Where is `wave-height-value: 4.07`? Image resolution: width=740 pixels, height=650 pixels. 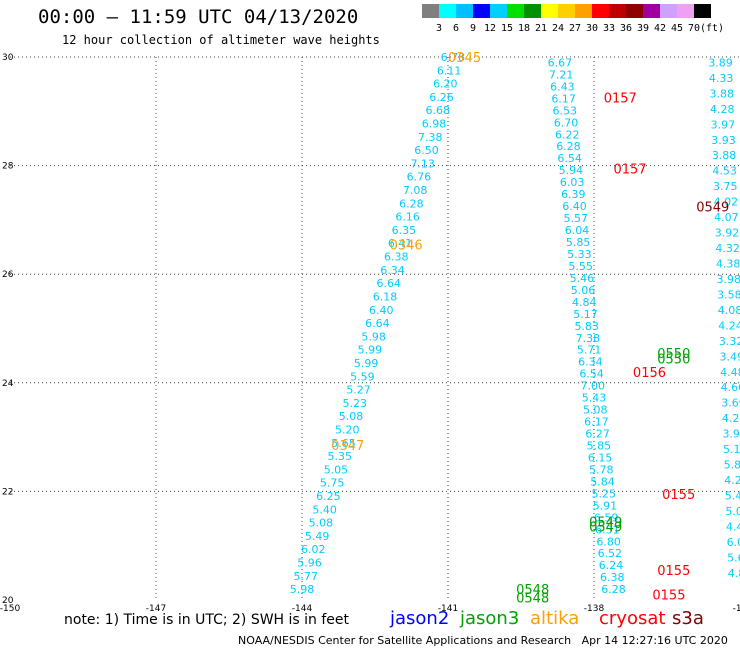
wave-height-value: 4.07 is located at coordinates (726, 217).